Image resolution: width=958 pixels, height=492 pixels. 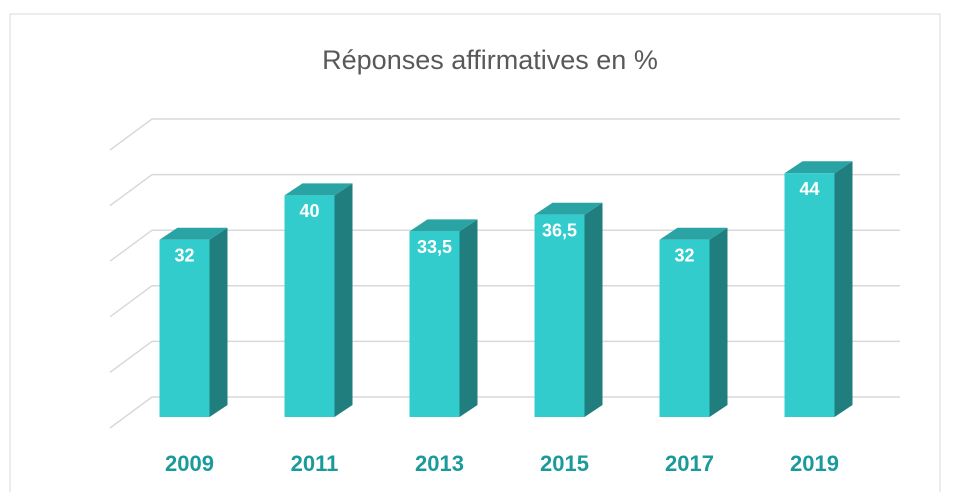 What do you see at coordinates (315, 463) in the screenshot?
I see `x-tick-label: 2011` at bounding box center [315, 463].